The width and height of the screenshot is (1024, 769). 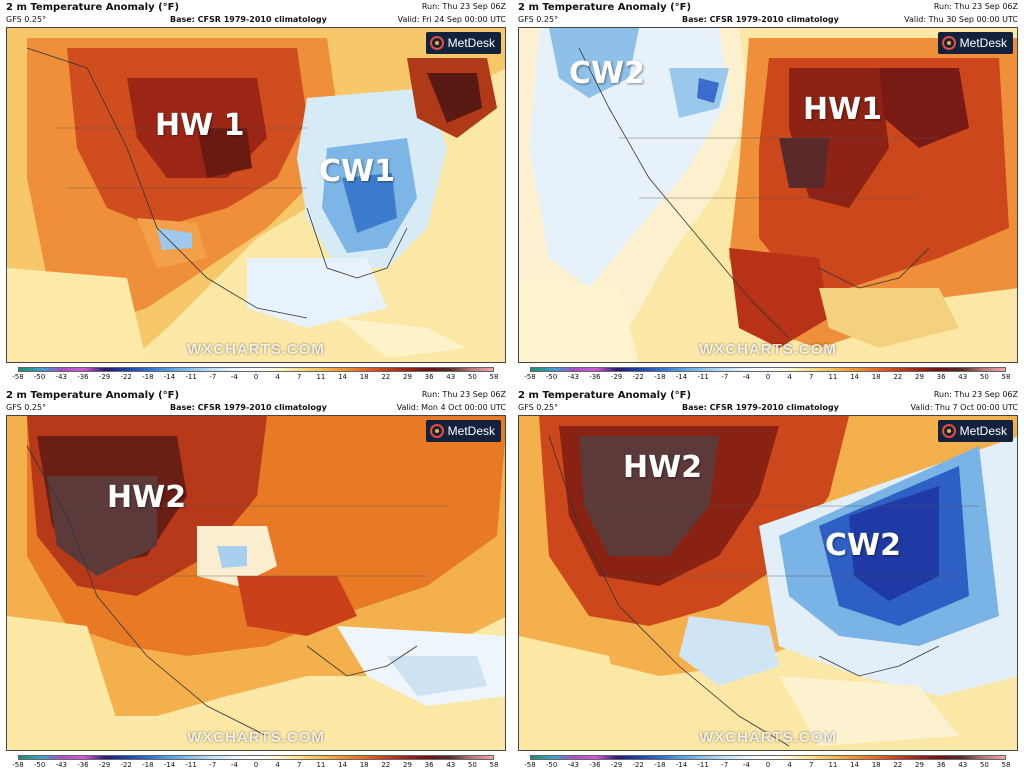 What do you see at coordinates (234, 377) in the screenshot?
I see `colorbar-tick-label: -4` at bounding box center [234, 377].